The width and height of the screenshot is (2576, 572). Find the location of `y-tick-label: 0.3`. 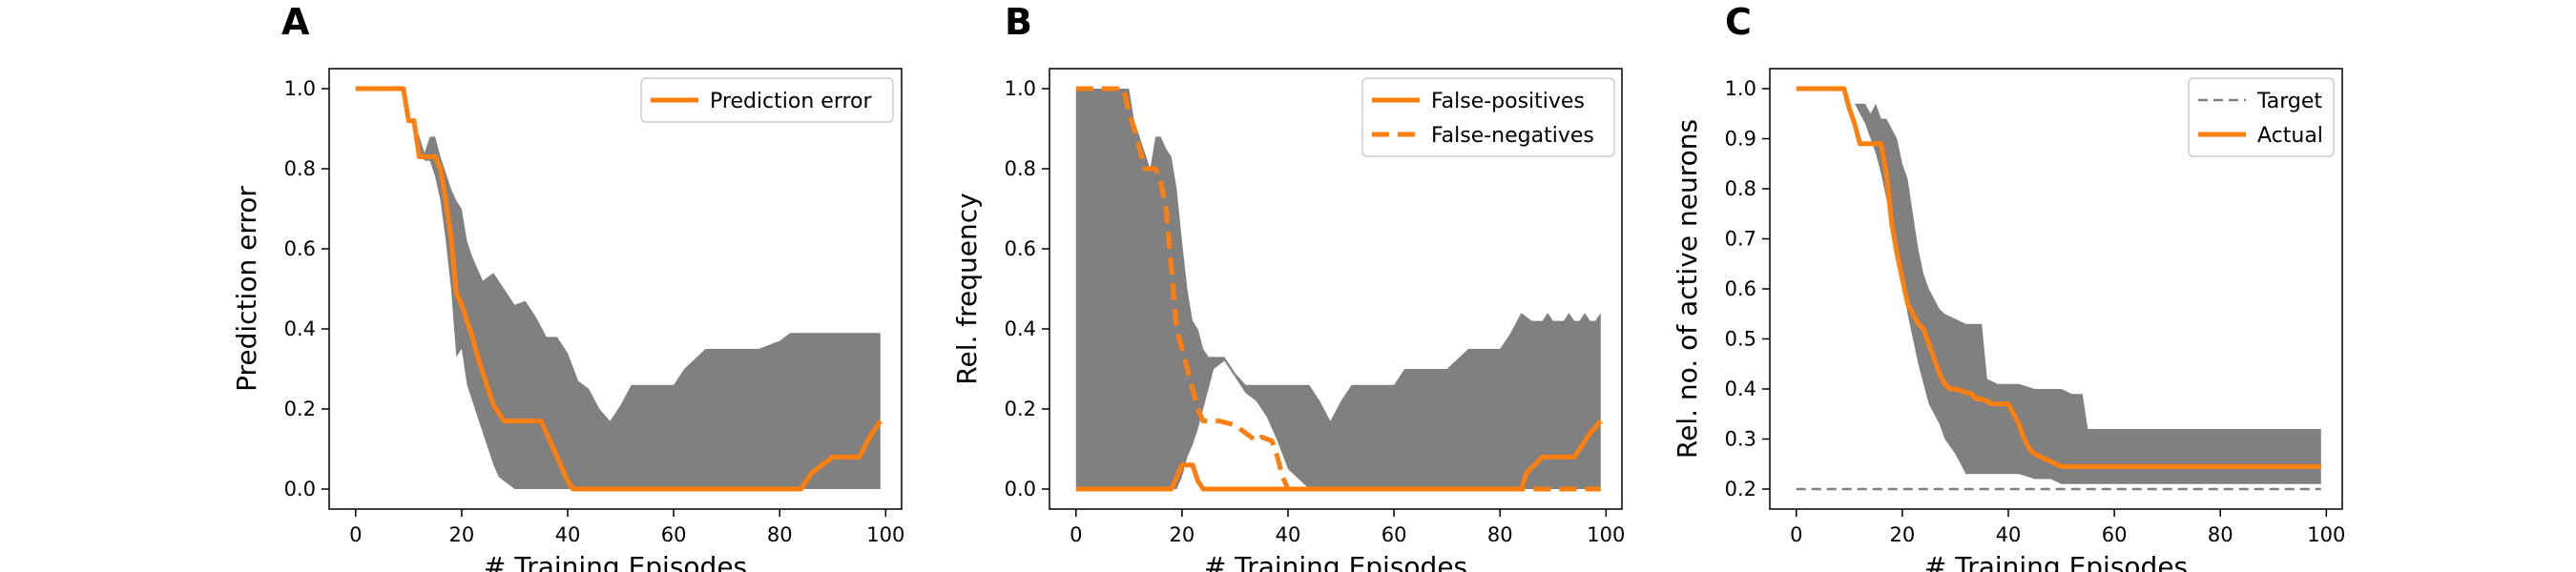

y-tick-label: 0.3 is located at coordinates (1740, 439).